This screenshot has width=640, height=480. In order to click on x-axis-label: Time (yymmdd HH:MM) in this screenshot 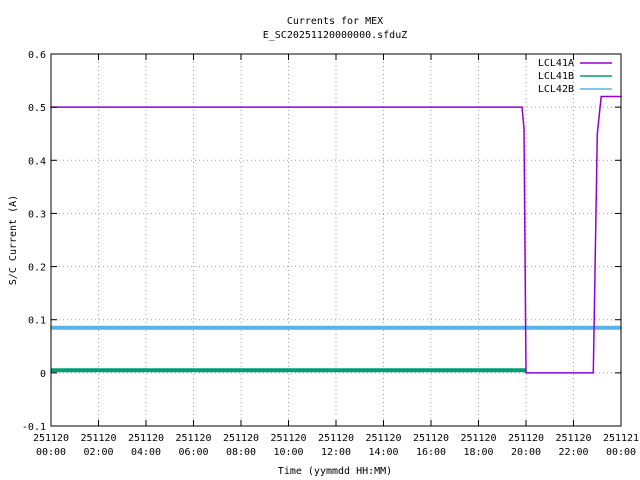, I will do `click(335, 471)`.